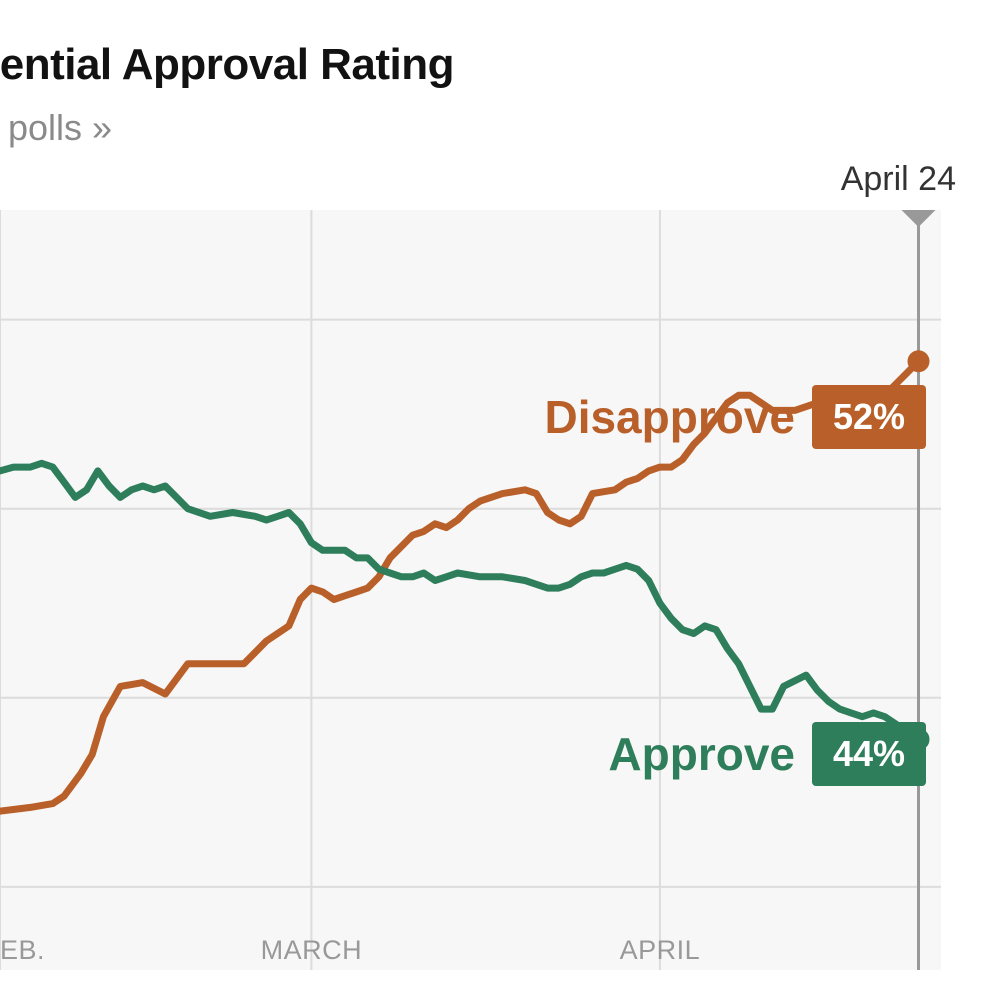 This screenshot has width=1000, height=1000. Describe the element at coordinates (669, 417) in the screenshot. I see `disapprove-label: Disapprove` at that location.